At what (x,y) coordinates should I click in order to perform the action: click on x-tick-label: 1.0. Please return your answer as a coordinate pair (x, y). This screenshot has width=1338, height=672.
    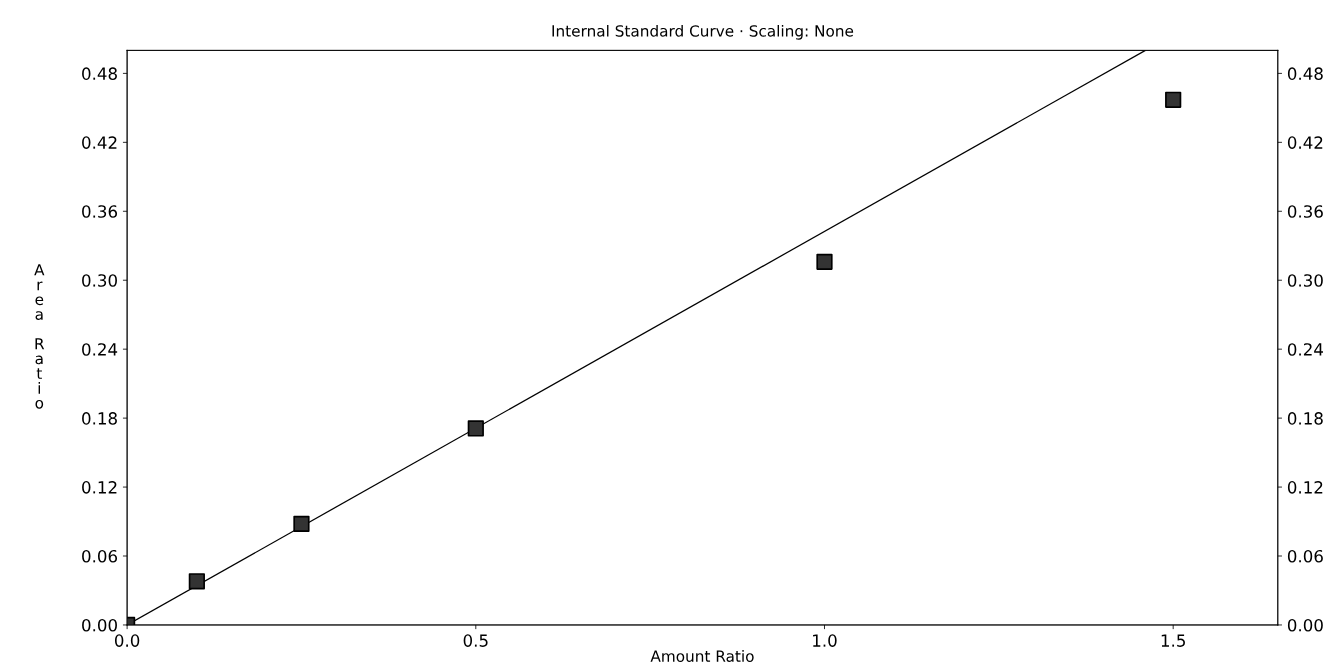
    Looking at the image, I should click on (825, 640).